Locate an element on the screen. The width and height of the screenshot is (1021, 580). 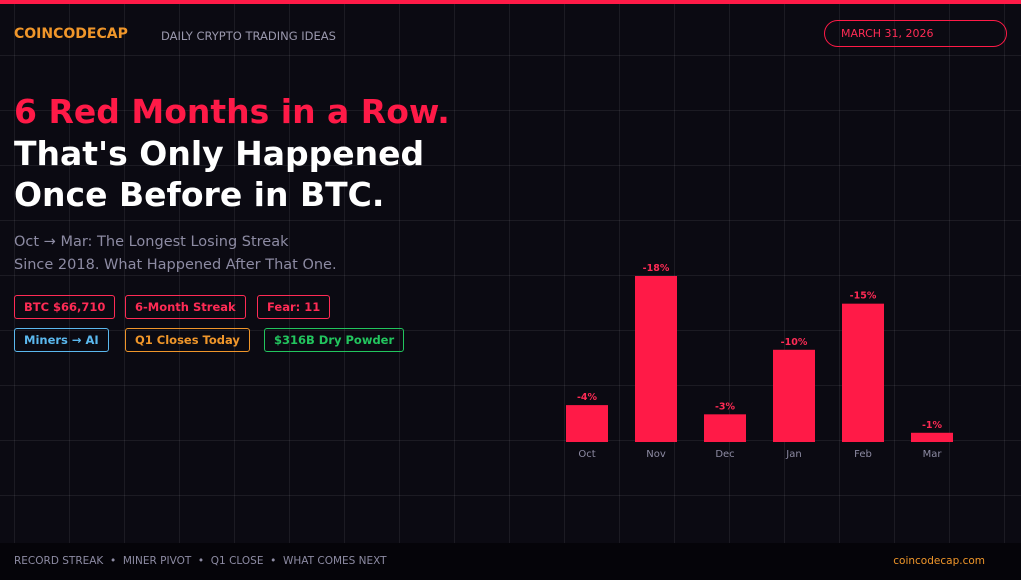
headline: Once Before in BTC. is located at coordinates (199, 194).